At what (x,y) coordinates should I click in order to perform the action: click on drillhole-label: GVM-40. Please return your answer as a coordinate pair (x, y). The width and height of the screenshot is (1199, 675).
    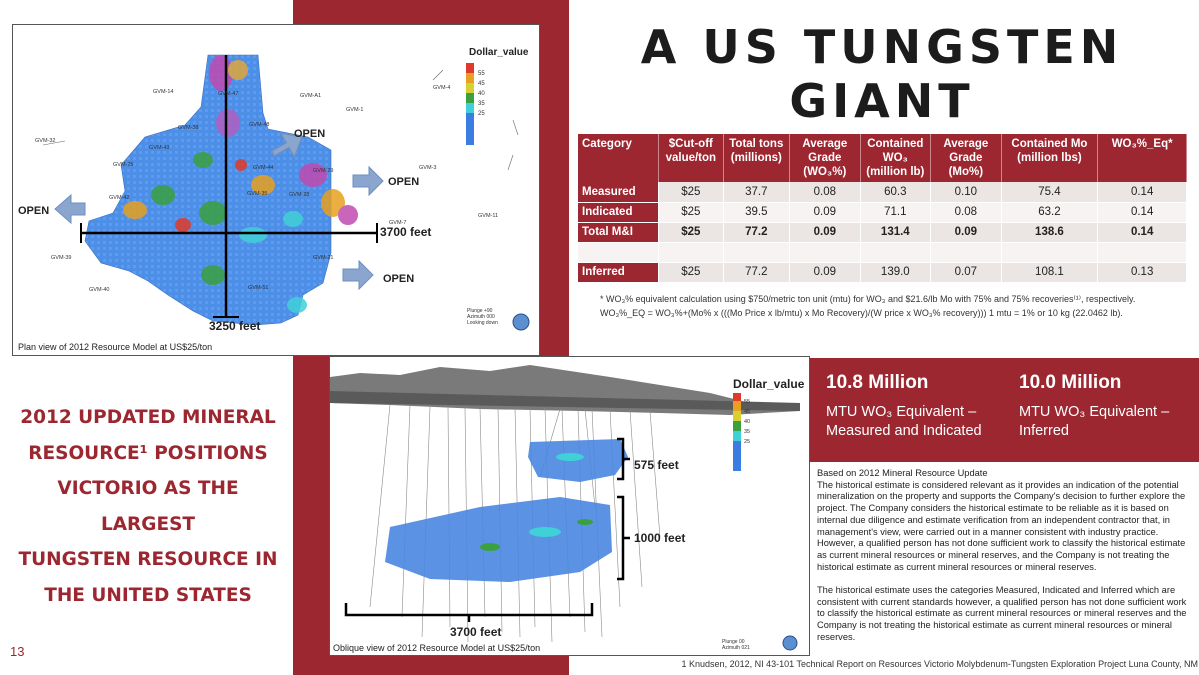
    Looking at the image, I should click on (99, 290).